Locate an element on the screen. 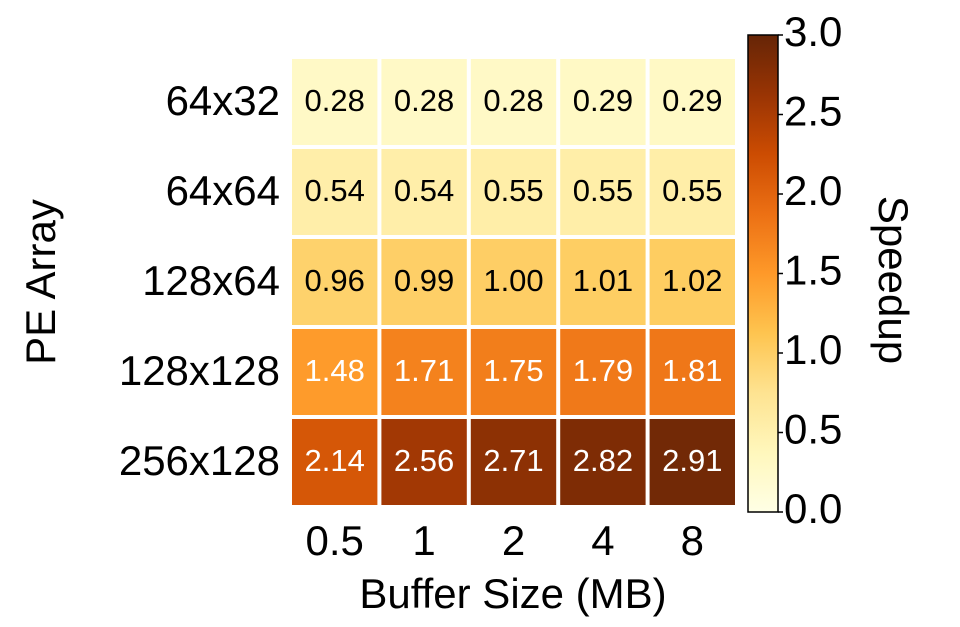  x-tick-label: 8 is located at coordinates (692, 540).